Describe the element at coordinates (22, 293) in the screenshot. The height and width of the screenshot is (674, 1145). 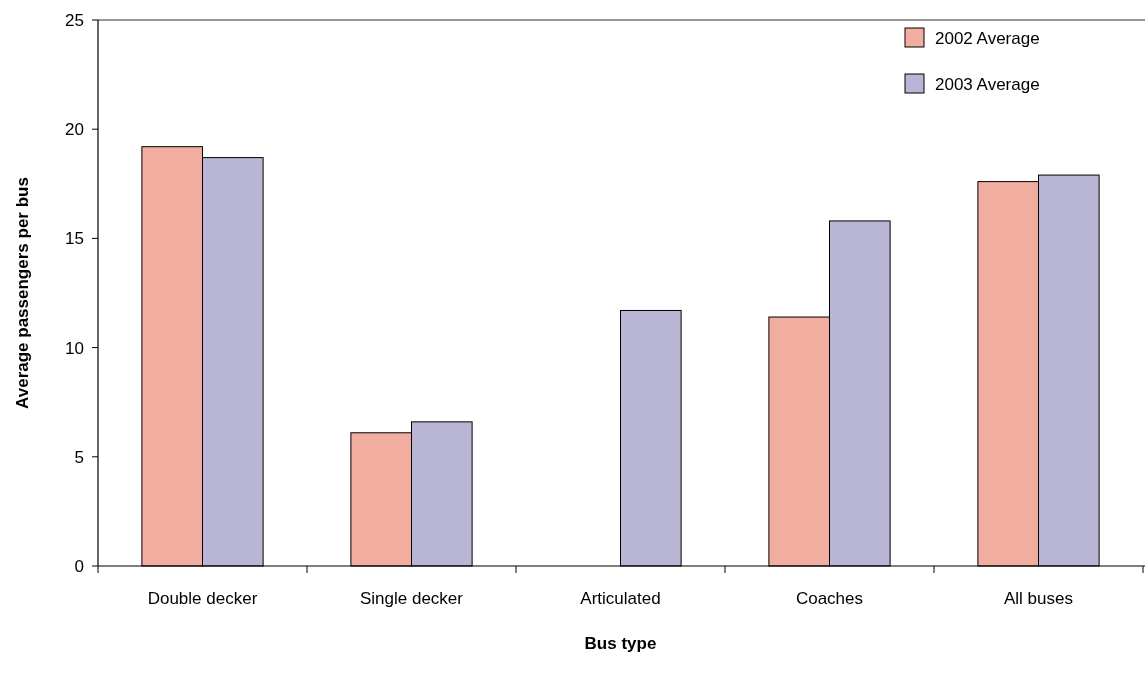
I see `y-axis-title: Average passengers per bus` at that location.